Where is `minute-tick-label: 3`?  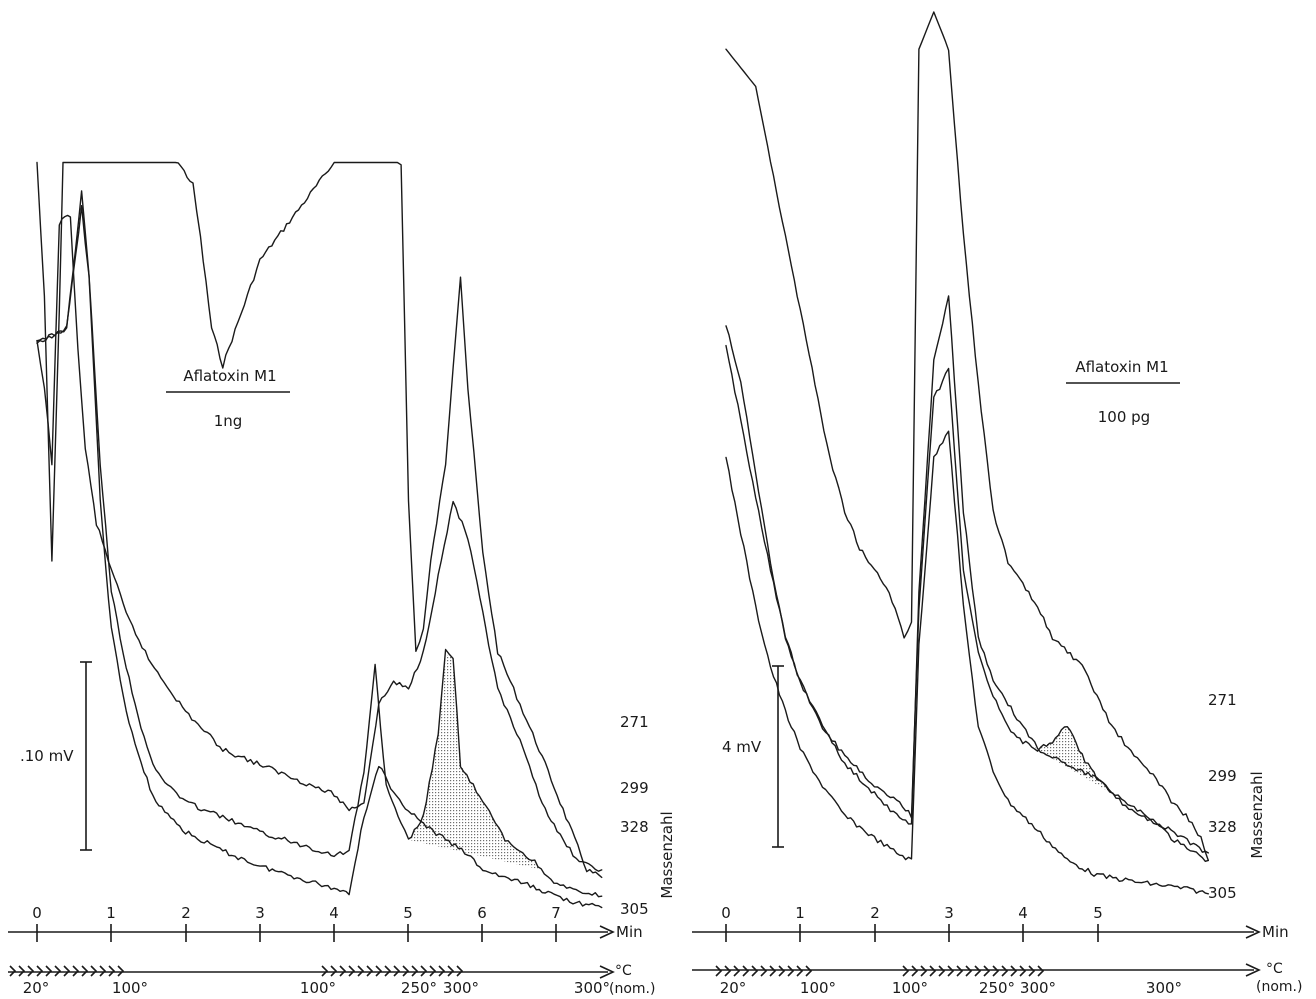
minute-tick-label: 3 is located at coordinates (949, 913).